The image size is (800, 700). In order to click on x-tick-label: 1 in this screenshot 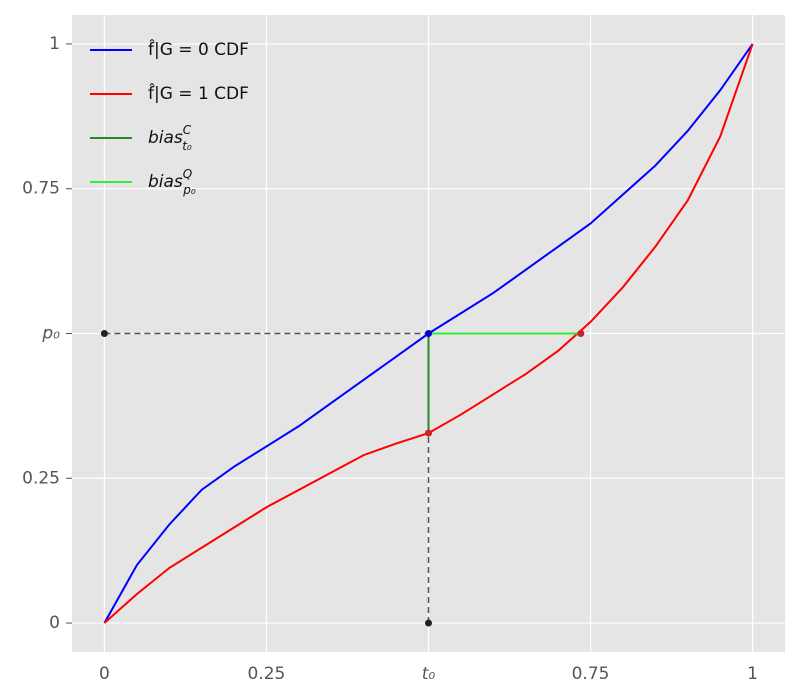, I will do `click(752, 674)`.